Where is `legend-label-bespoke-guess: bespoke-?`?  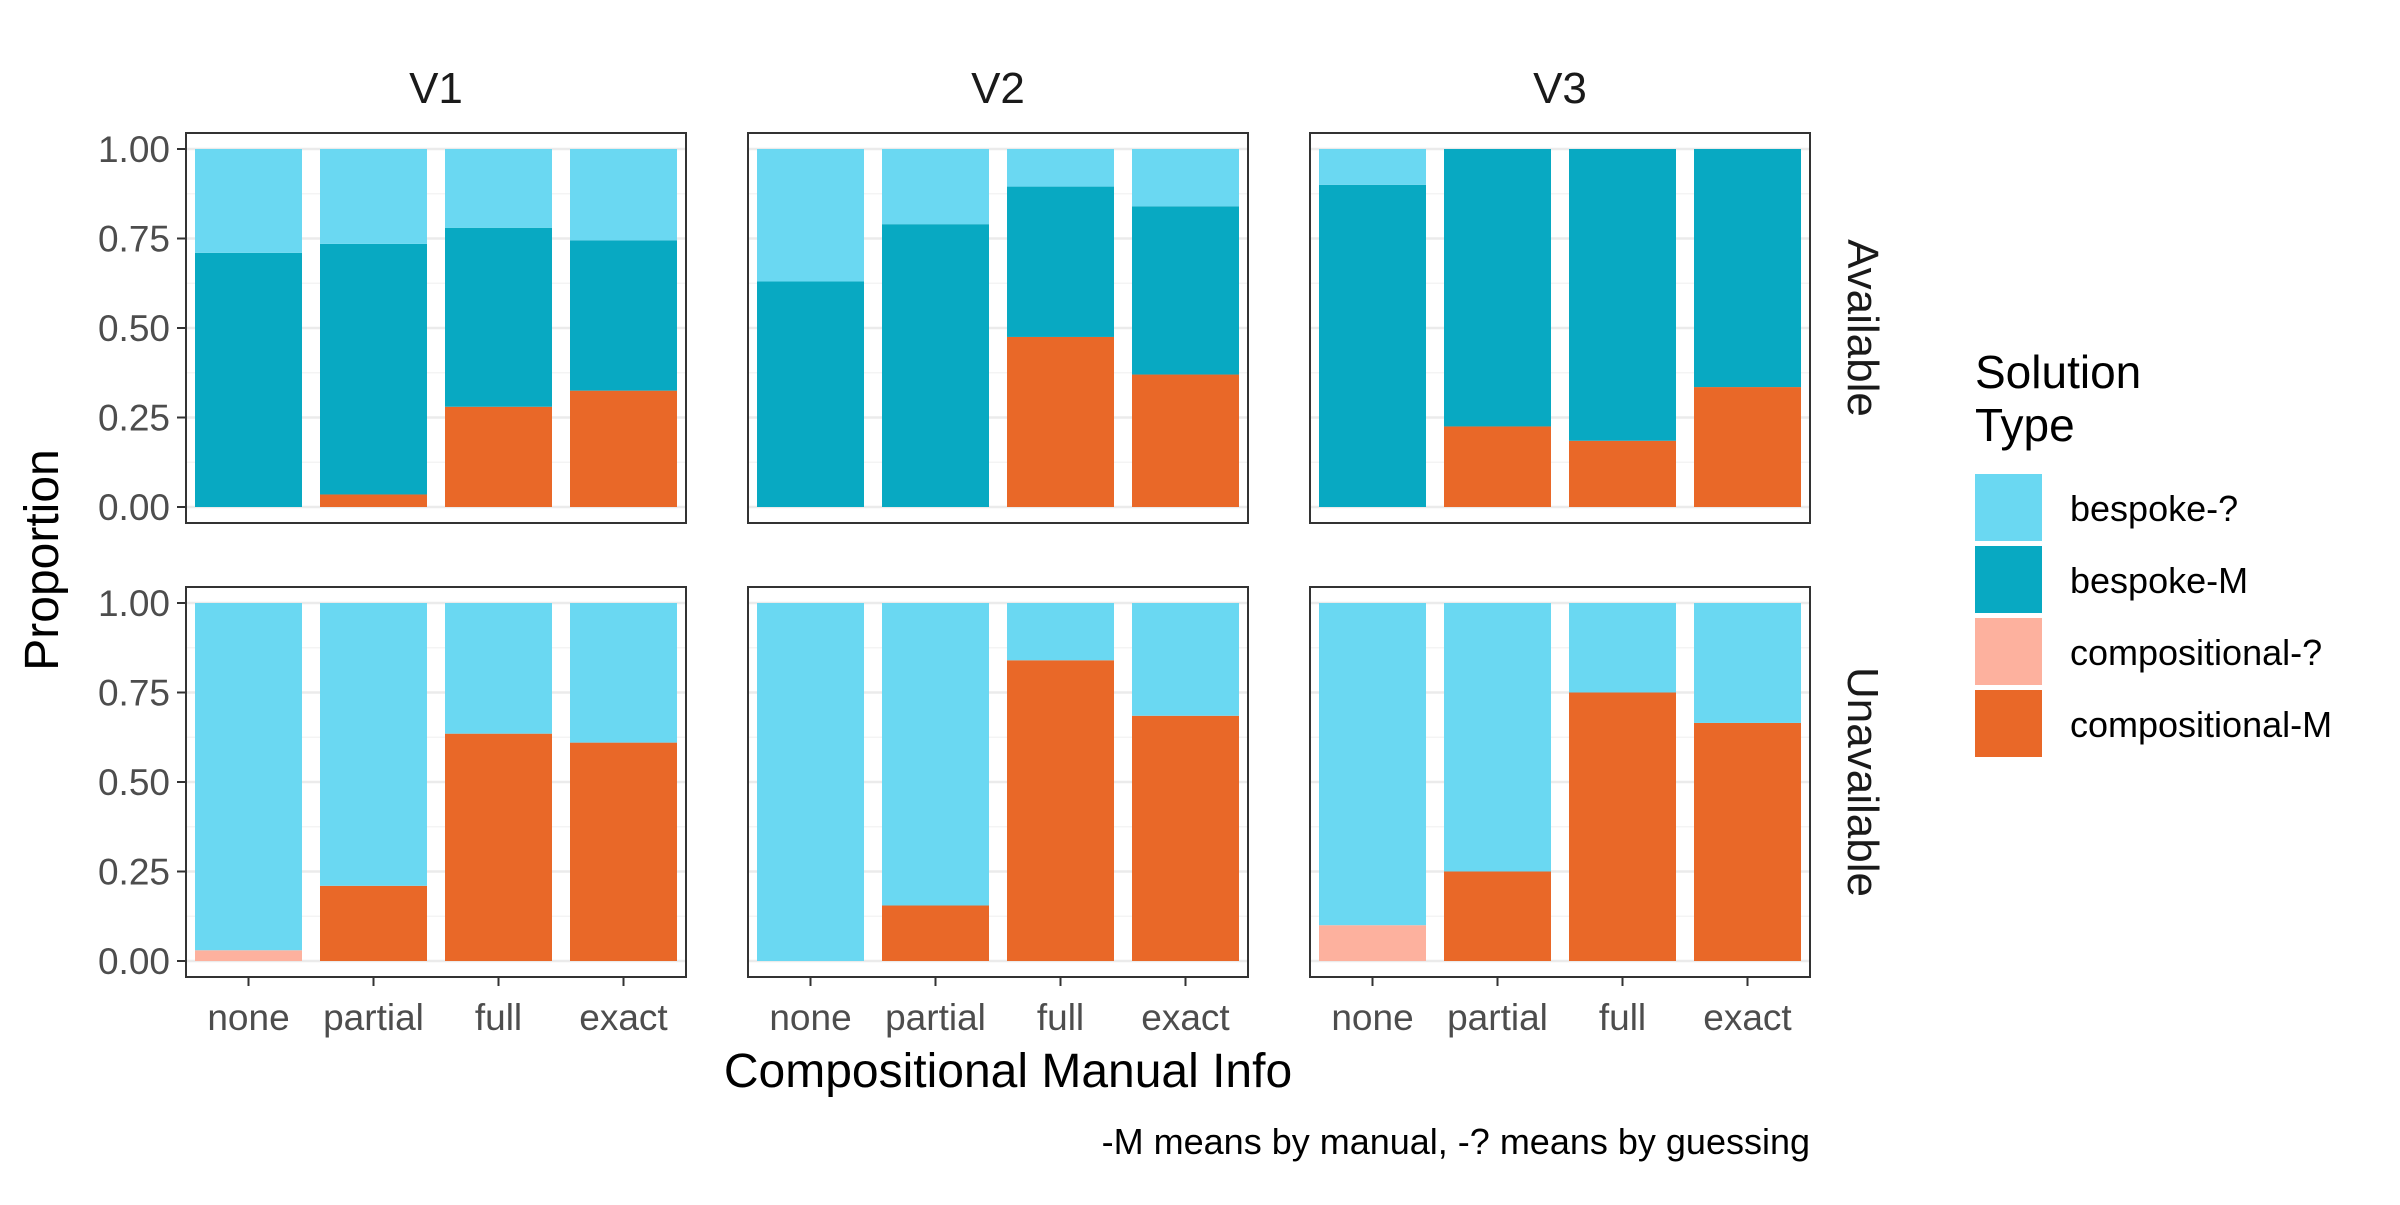
legend-label-bespoke-guess: bespoke-? is located at coordinates (2154, 508).